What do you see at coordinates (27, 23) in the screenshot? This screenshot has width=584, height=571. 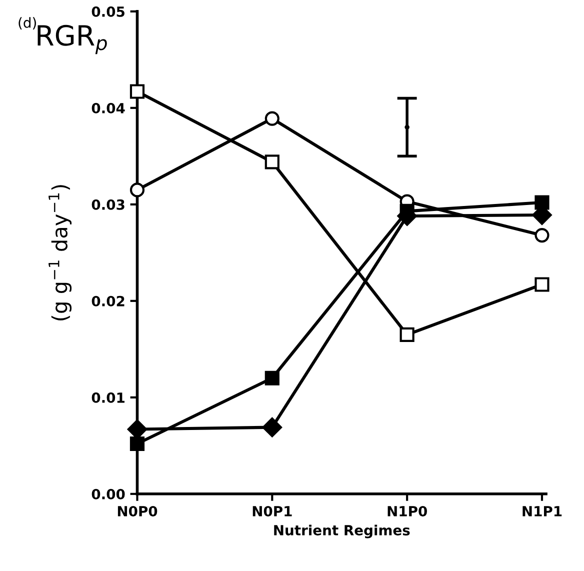 I see `text: (d)` at bounding box center [27, 23].